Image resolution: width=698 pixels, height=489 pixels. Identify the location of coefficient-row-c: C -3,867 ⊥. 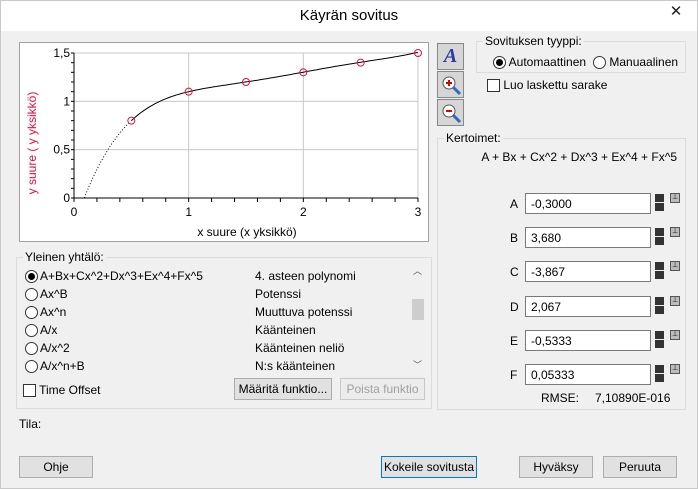
(561, 272).